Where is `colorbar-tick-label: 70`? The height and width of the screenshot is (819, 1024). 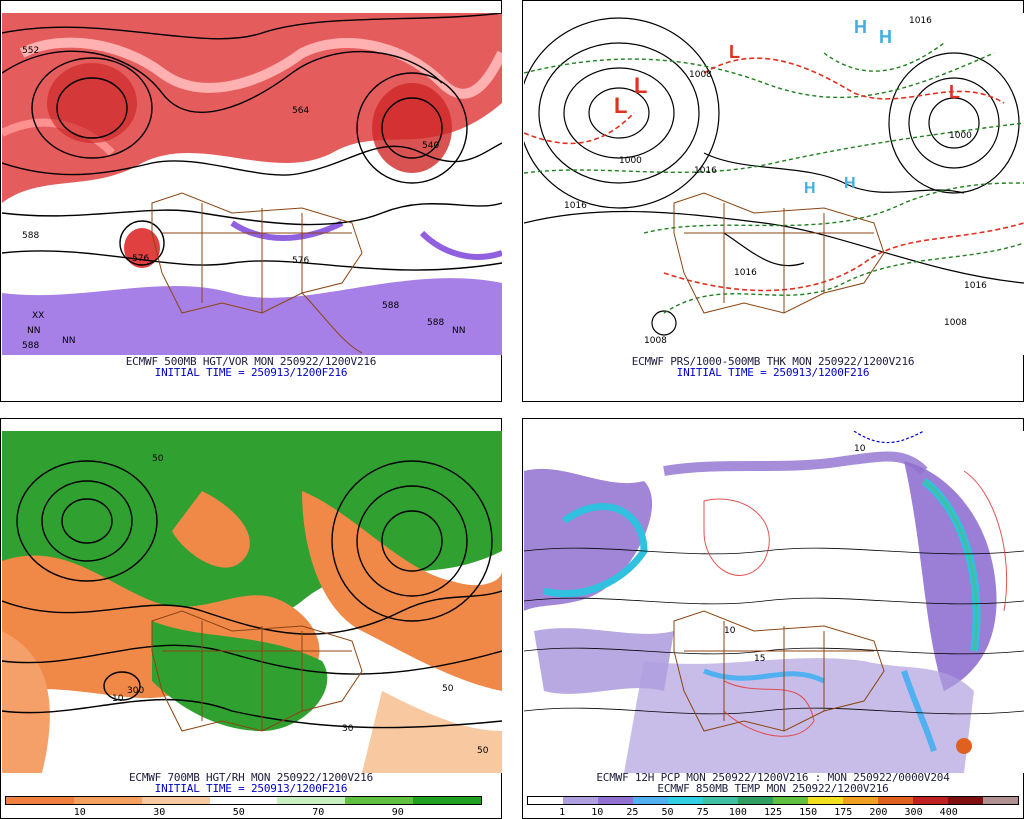 colorbar-tick-label: 70 is located at coordinates (318, 812).